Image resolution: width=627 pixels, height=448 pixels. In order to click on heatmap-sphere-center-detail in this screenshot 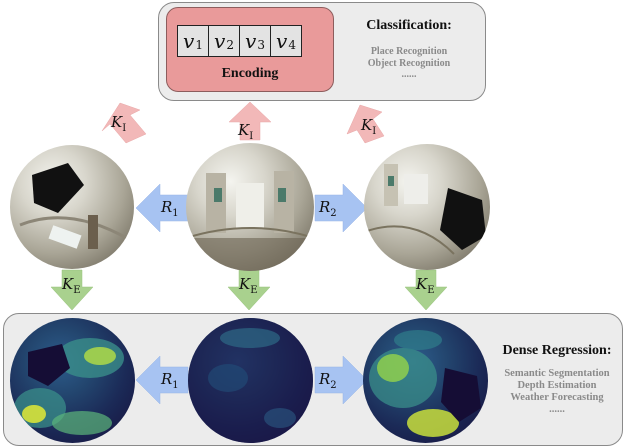, I will do `click(250, 380)`.